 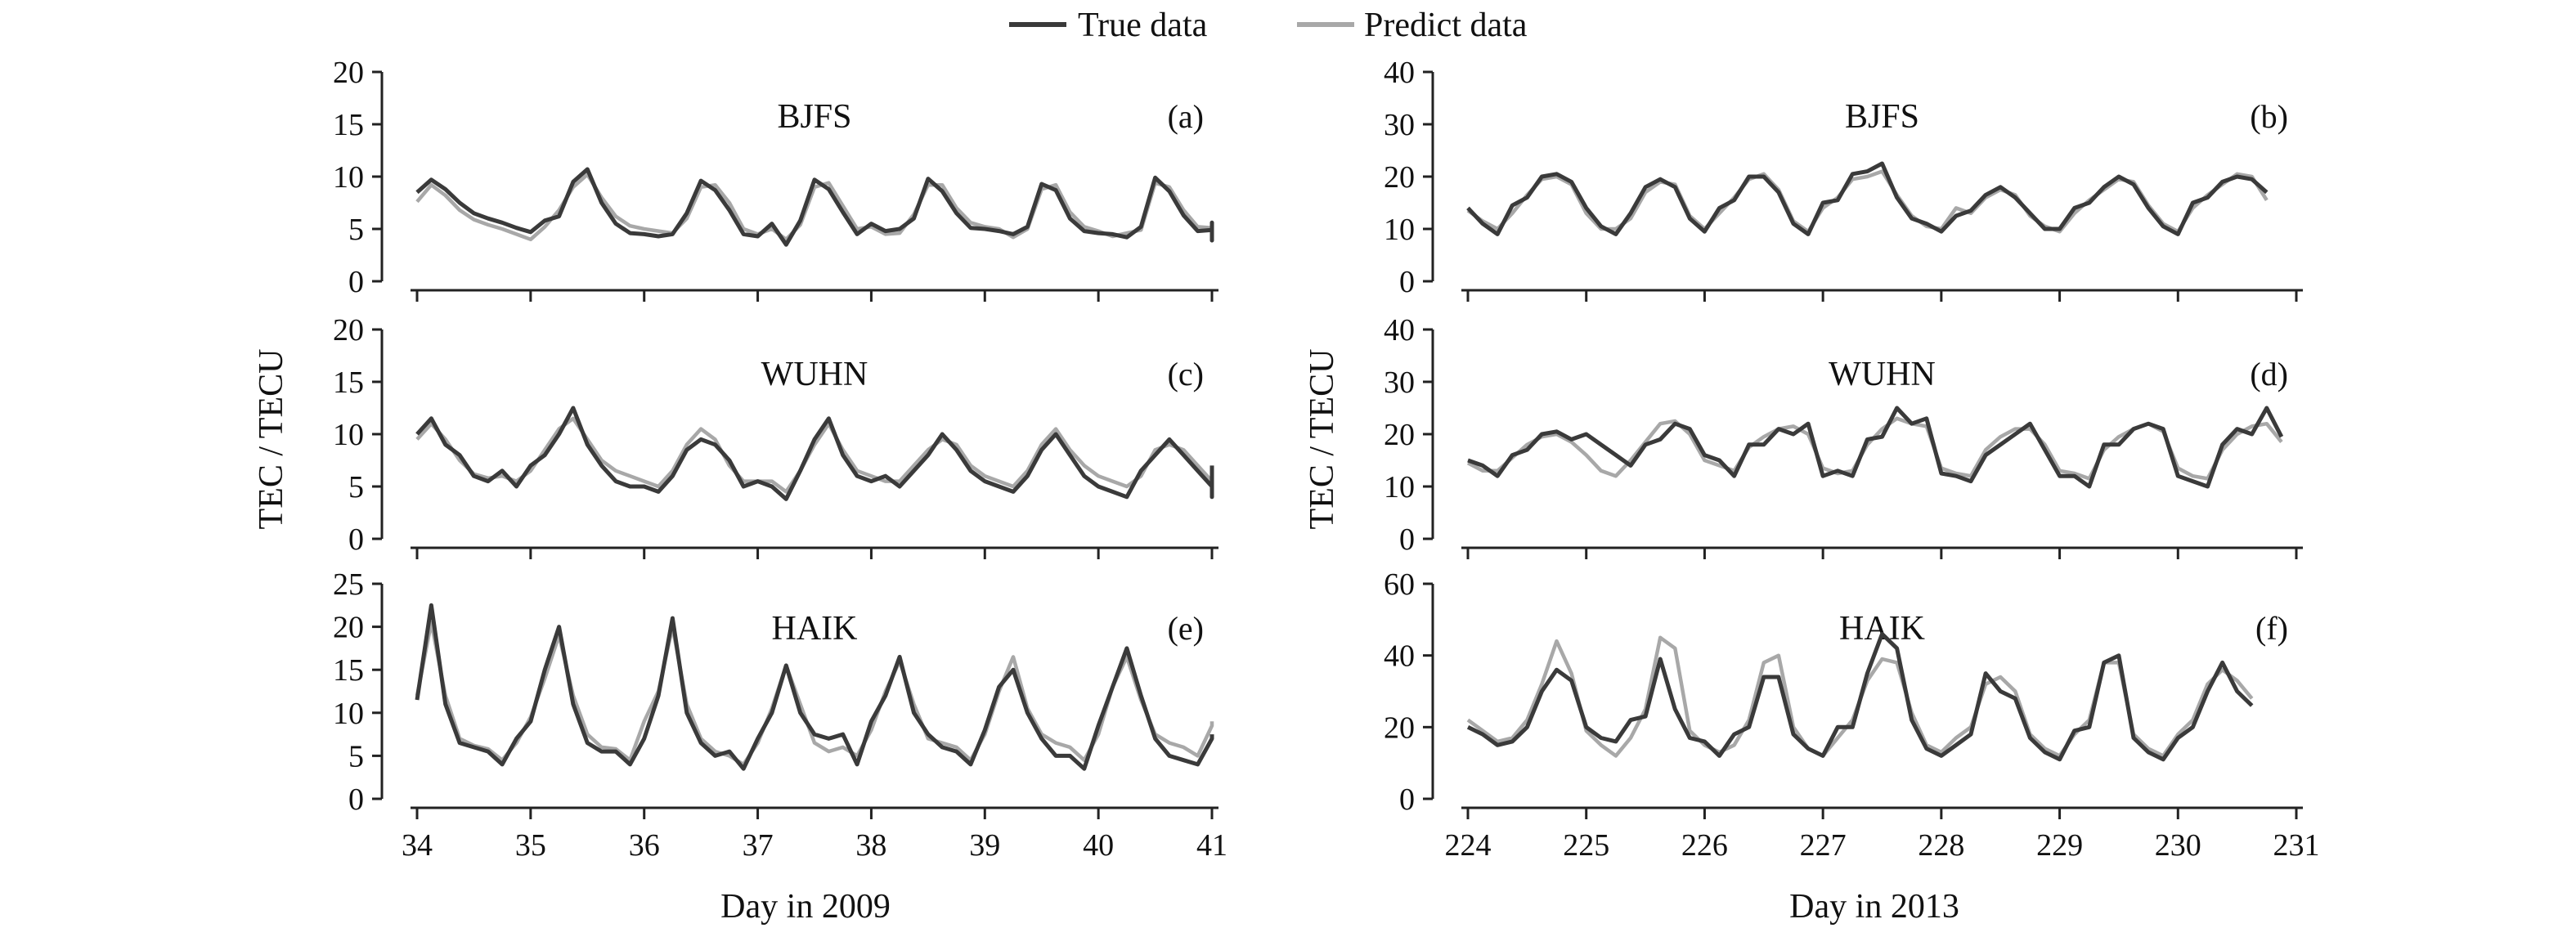 I want to click on y-tick-label-a: 5, so click(x=356, y=230).